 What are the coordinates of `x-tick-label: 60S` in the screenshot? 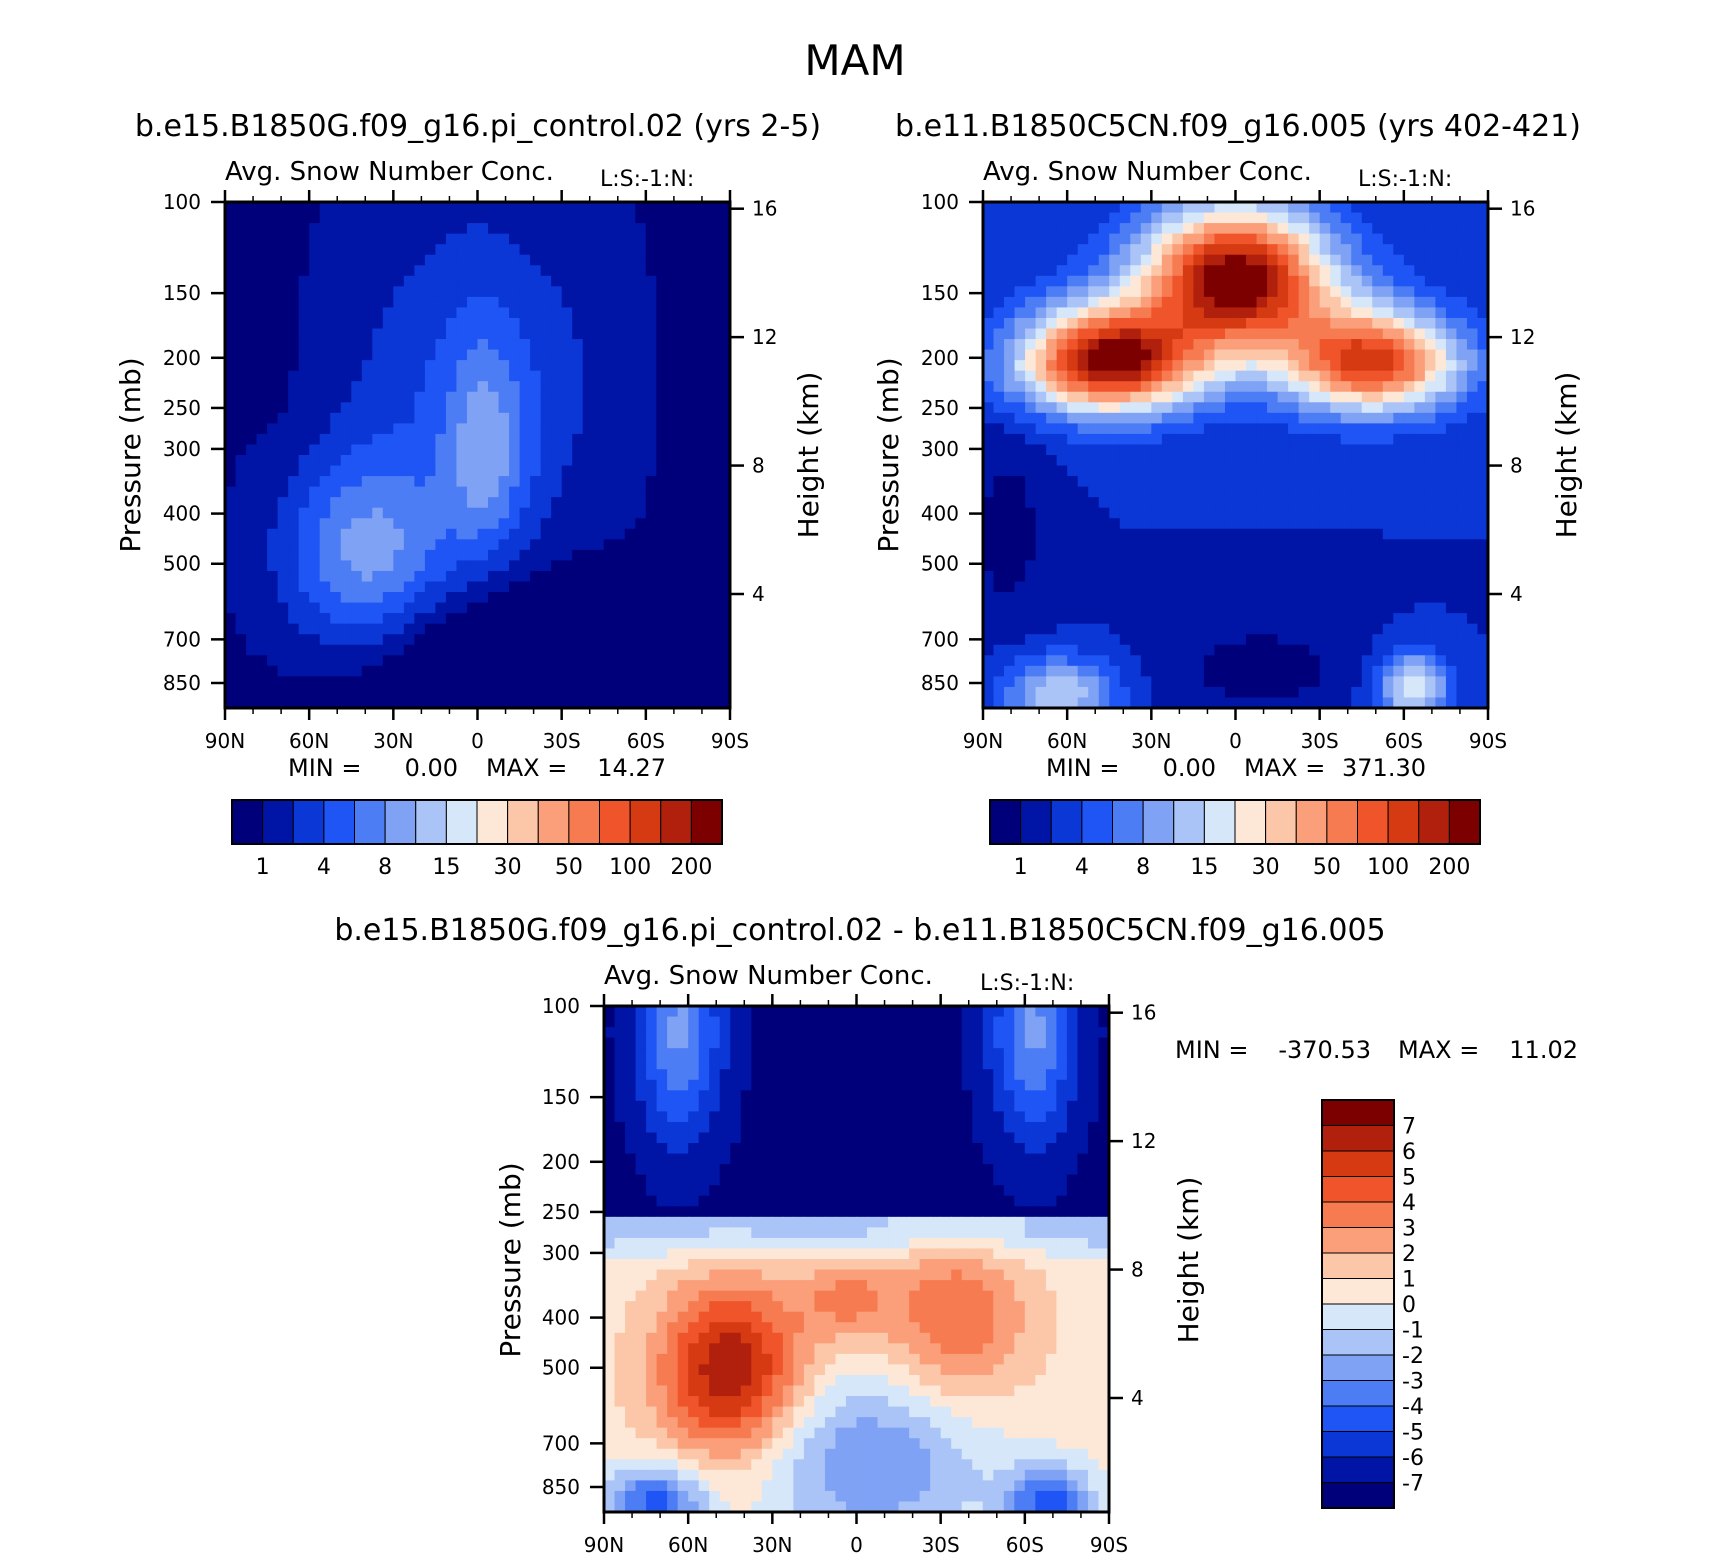 It's located at (646, 741).